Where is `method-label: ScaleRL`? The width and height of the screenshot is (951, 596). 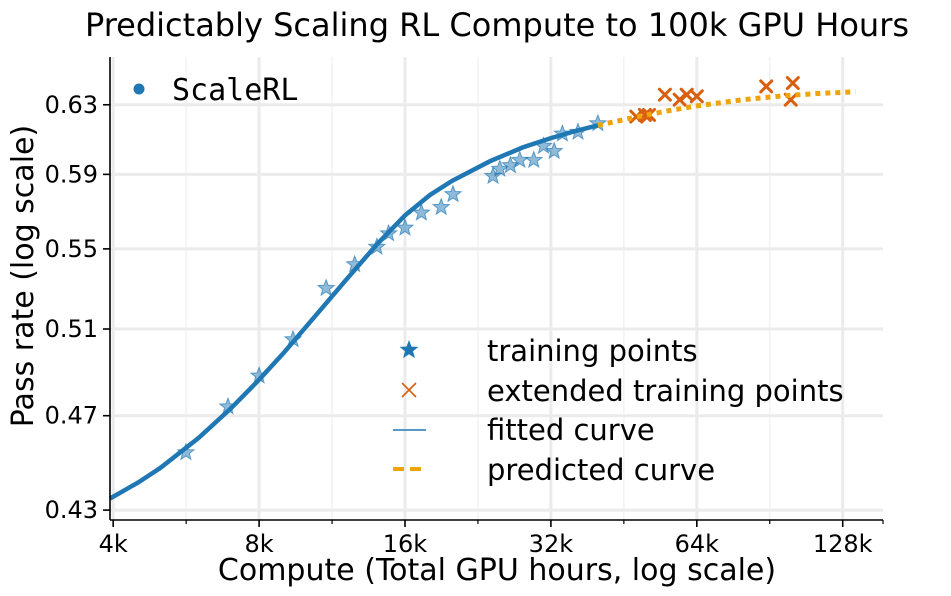 method-label: ScaleRL is located at coordinates (215, 90).